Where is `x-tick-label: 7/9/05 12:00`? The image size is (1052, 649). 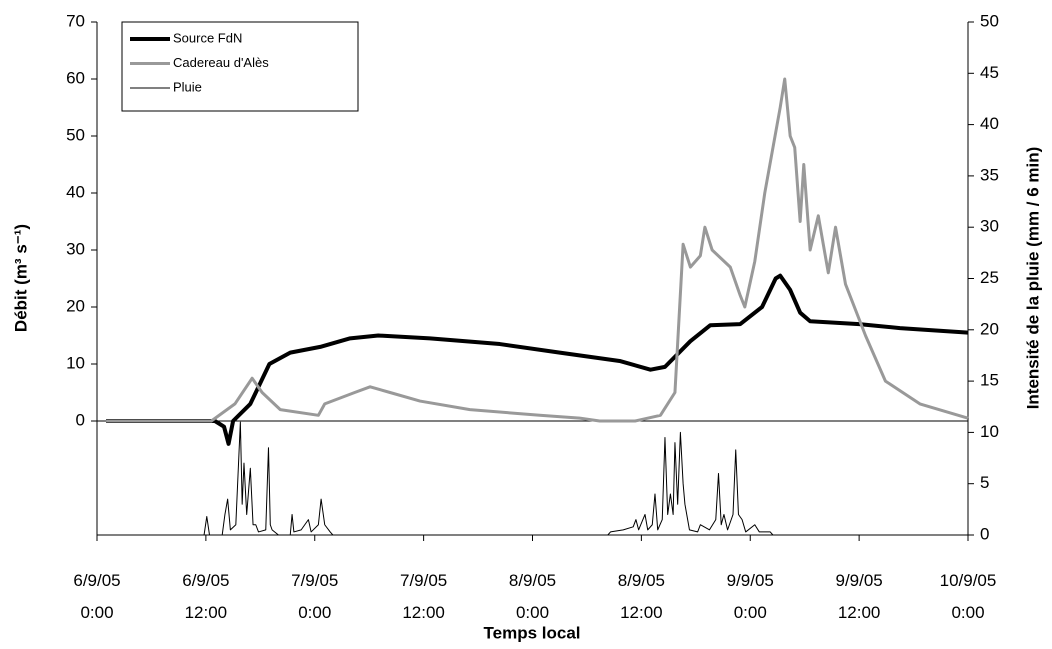
x-tick-label: 7/9/05 12:00 is located at coordinates (423, 596).